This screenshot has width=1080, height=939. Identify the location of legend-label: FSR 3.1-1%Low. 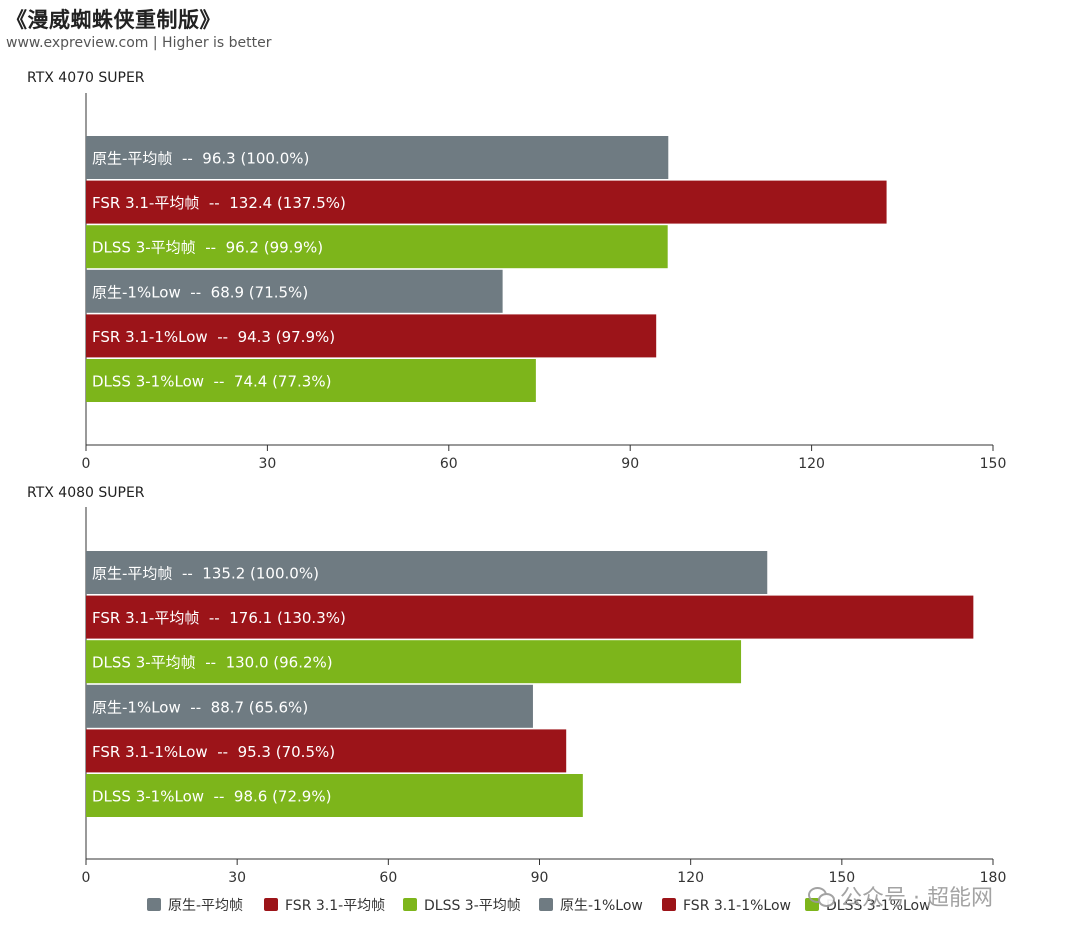
(737, 906).